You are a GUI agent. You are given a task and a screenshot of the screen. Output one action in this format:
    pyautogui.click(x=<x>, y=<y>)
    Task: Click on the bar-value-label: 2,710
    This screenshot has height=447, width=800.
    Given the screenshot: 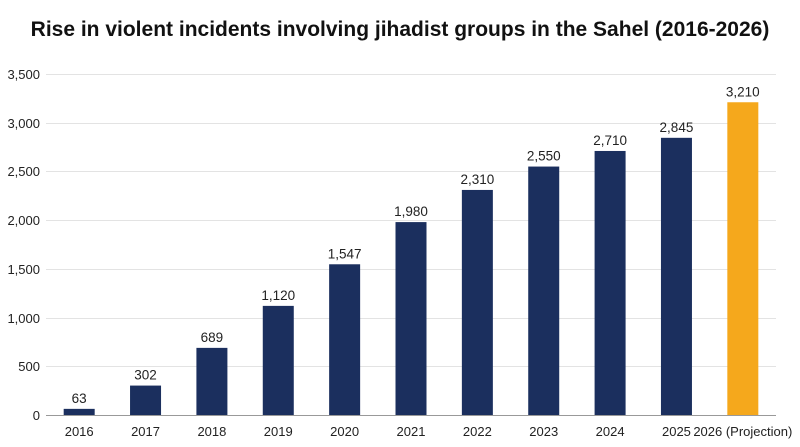 What is the action you would take?
    pyautogui.click(x=610, y=140)
    